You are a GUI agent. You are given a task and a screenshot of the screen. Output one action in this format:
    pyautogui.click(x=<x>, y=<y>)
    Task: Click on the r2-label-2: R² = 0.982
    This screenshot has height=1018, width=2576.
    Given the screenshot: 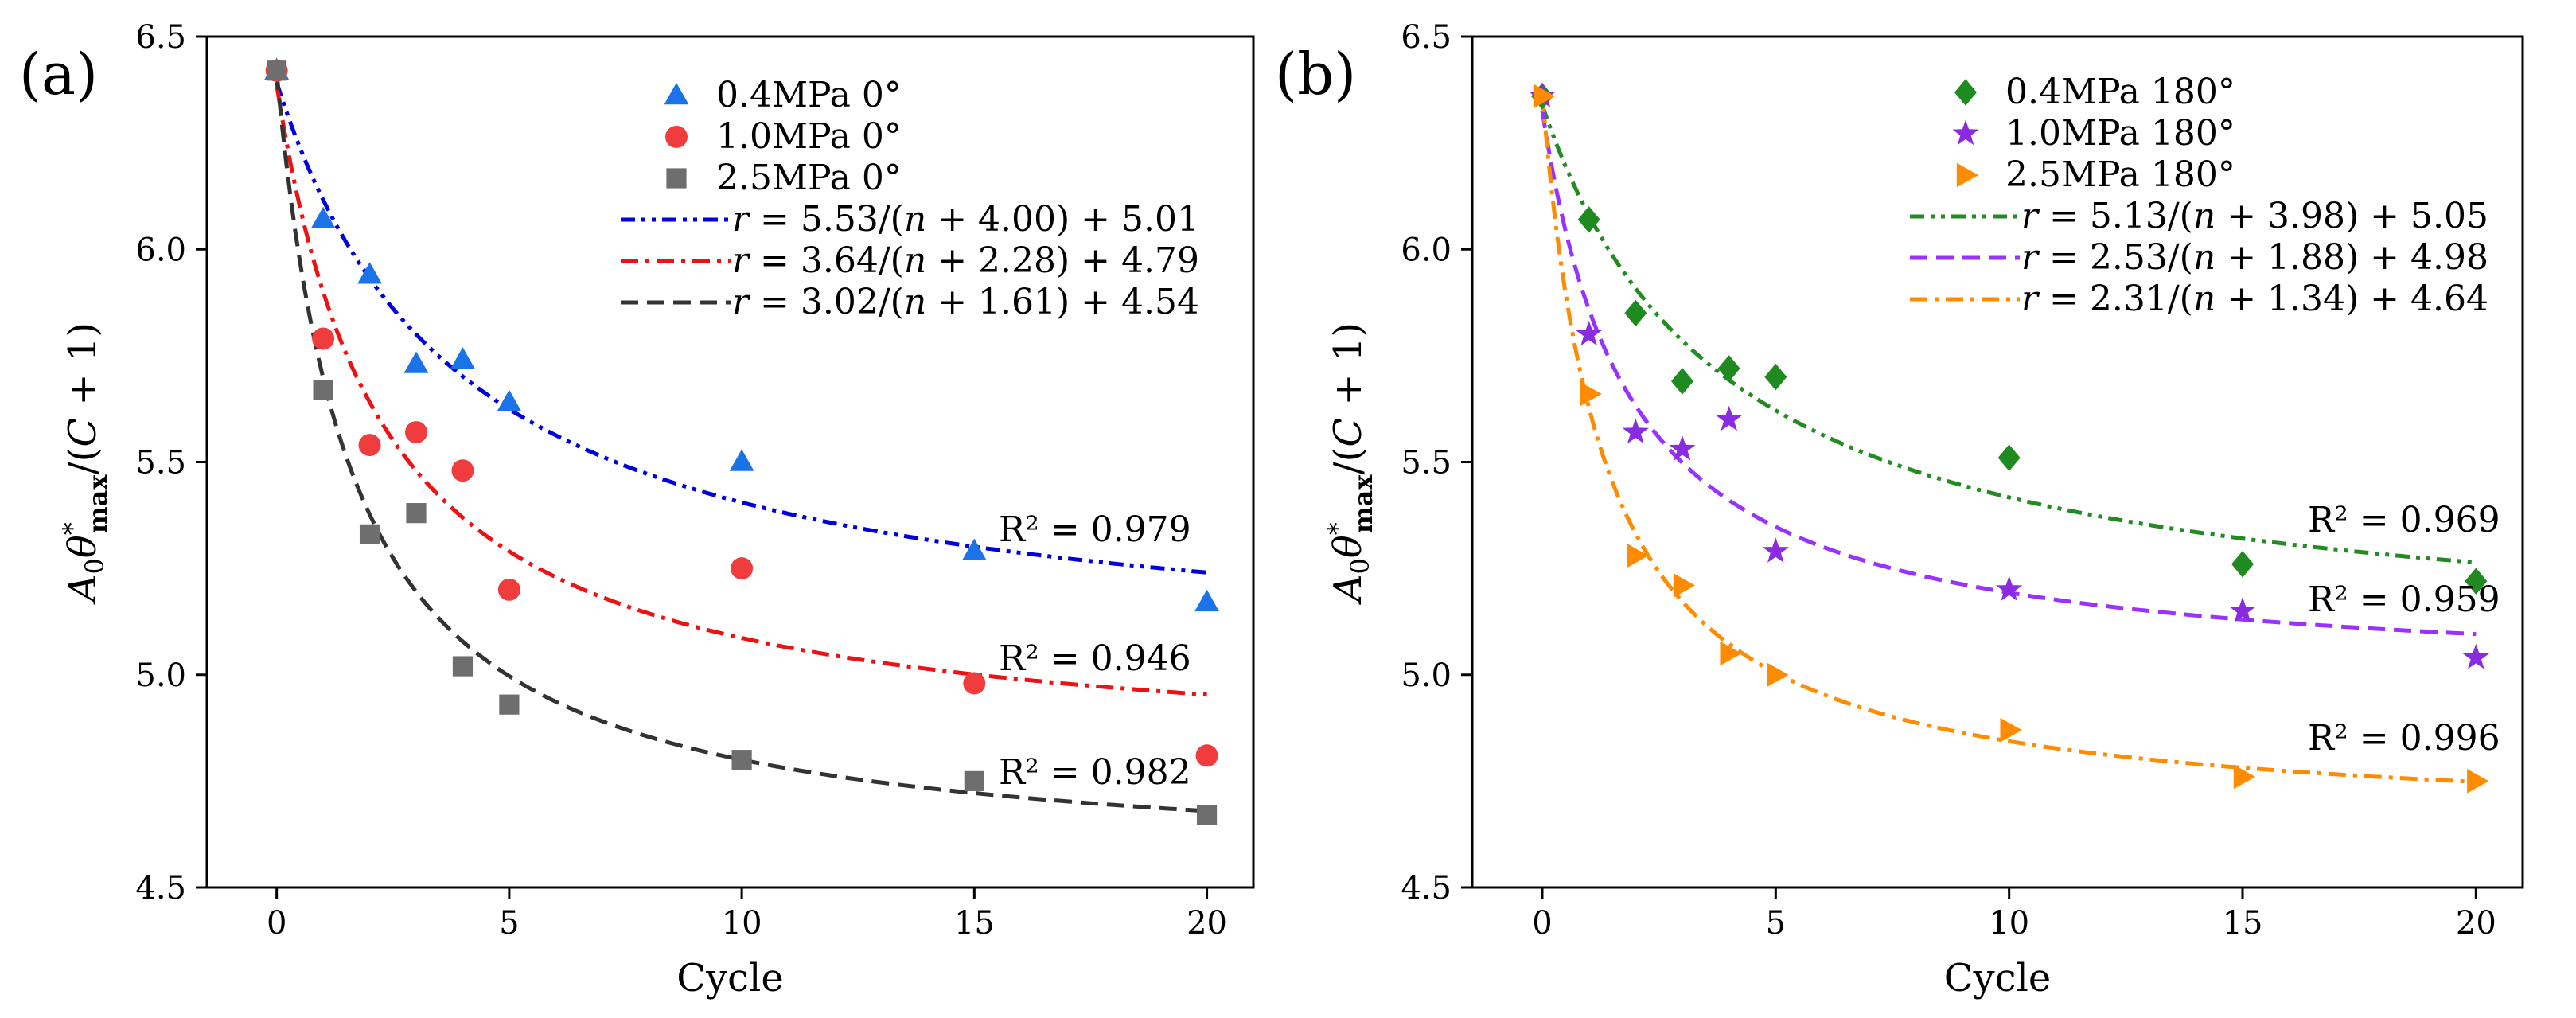 What is the action you would take?
    pyautogui.click(x=1095, y=772)
    